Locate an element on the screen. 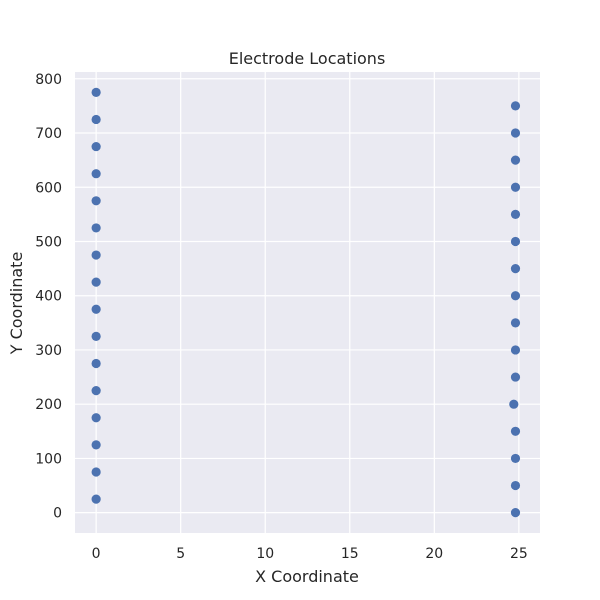 The image size is (600, 600). y-tick-label: 500 is located at coordinates (48, 242).